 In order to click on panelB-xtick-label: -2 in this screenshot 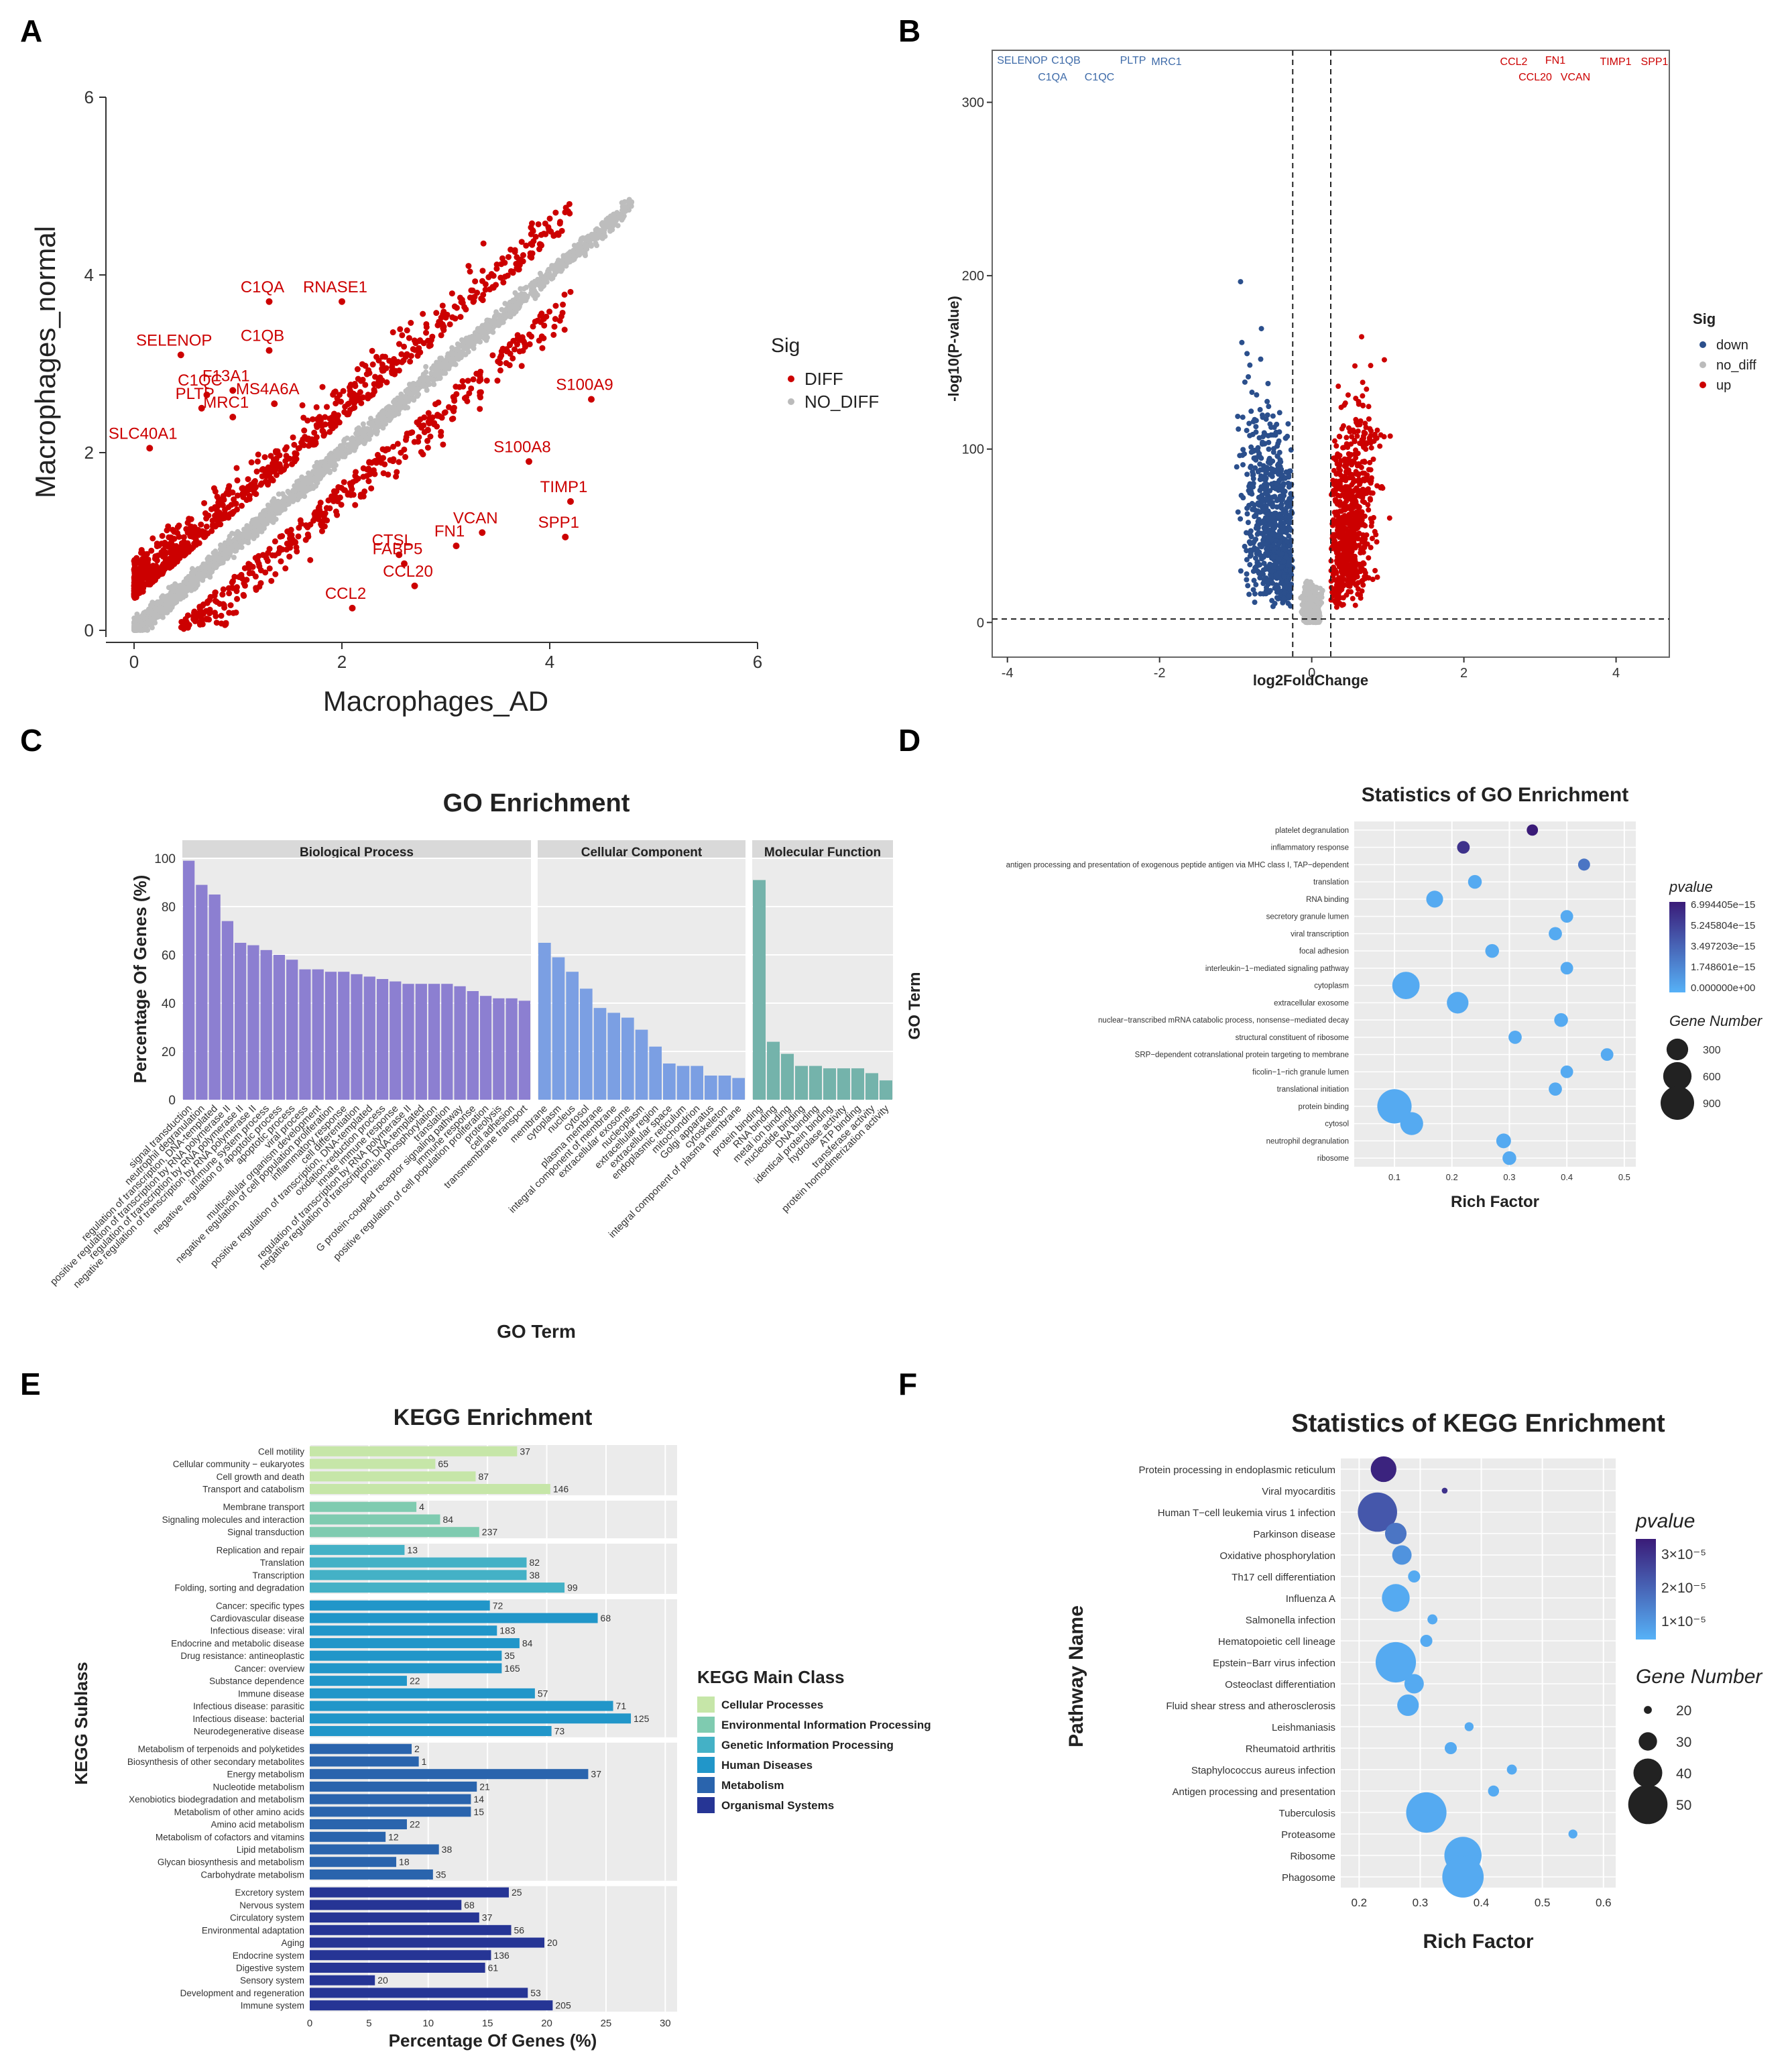, I will do `click(1160, 673)`.